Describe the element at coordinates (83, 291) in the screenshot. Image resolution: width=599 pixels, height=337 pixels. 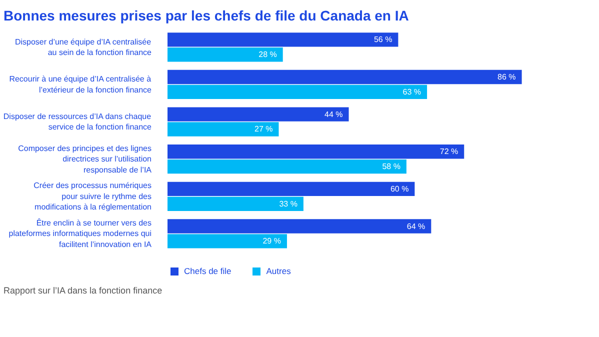
I see `text: Rapport sur l’IA dans la fonction finance` at that location.